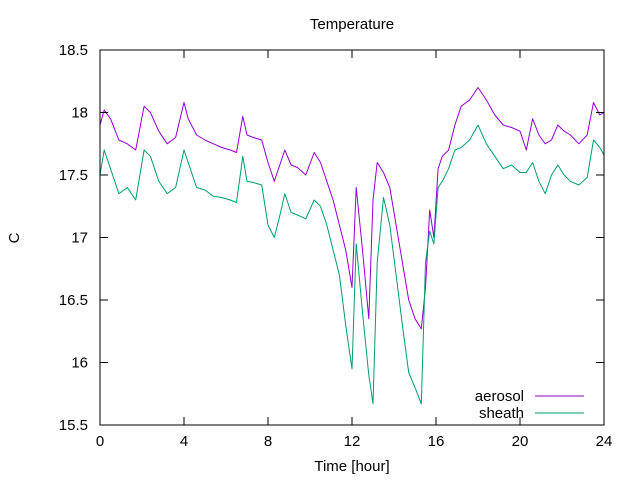 The image size is (640, 480). Describe the element at coordinates (436, 441) in the screenshot. I see `x-tick-label: 16` at that location.